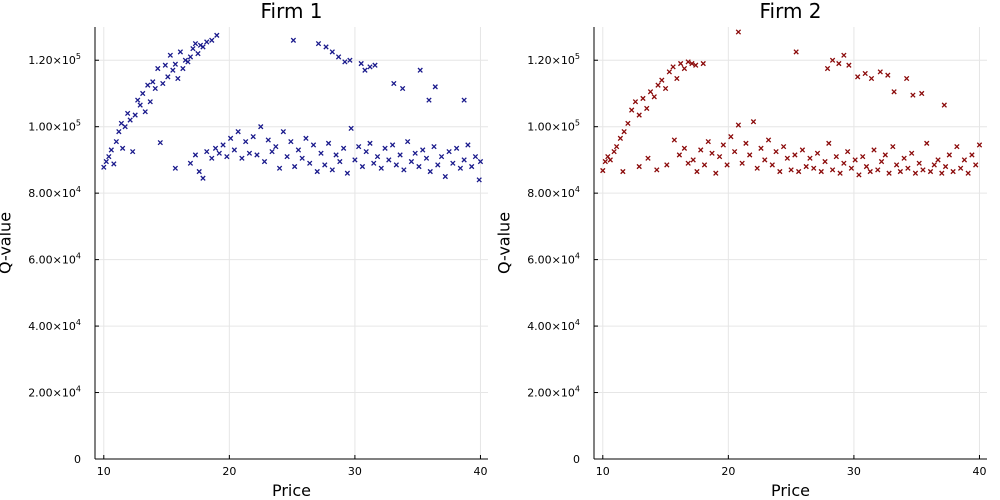 This screenshot has width=1000, height=500. Describe the element at coordinates (54, 392) in the screenshot. I see `y-tick-label: 2.00×10⁴` at that location.